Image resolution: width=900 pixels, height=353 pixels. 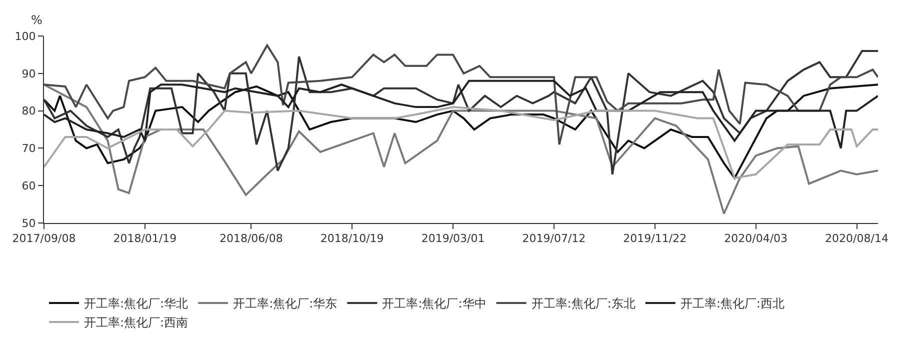 I want to click on legend-label: 开工率:焦化厂:西北, so click(x=732, y=303).